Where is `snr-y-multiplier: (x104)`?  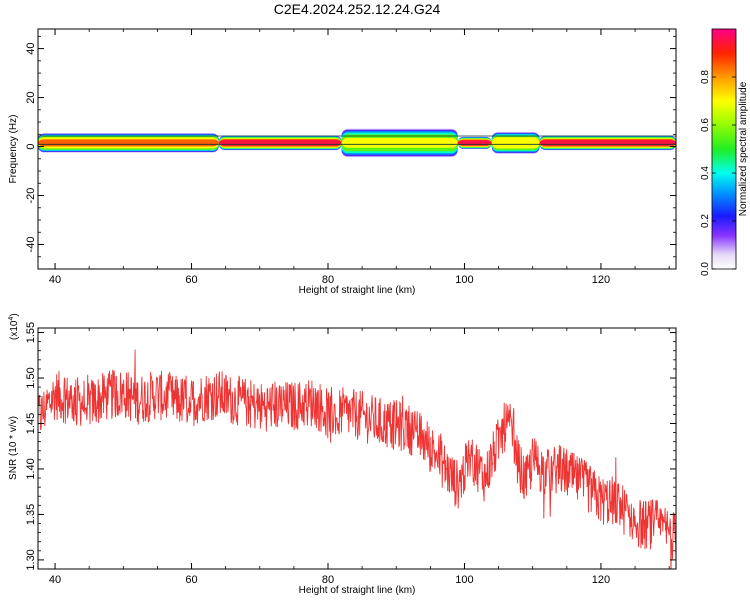 snr-y-multiplier: (x104) is located at coordinates (14, 326).